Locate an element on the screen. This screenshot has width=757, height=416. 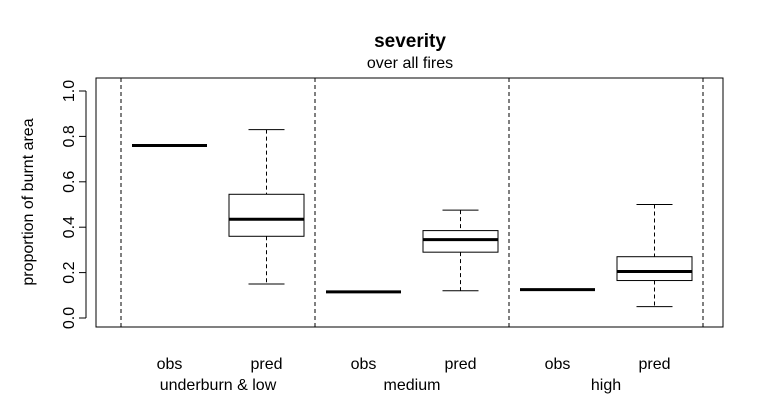
group-label: high is located at coordinates (606, 385).